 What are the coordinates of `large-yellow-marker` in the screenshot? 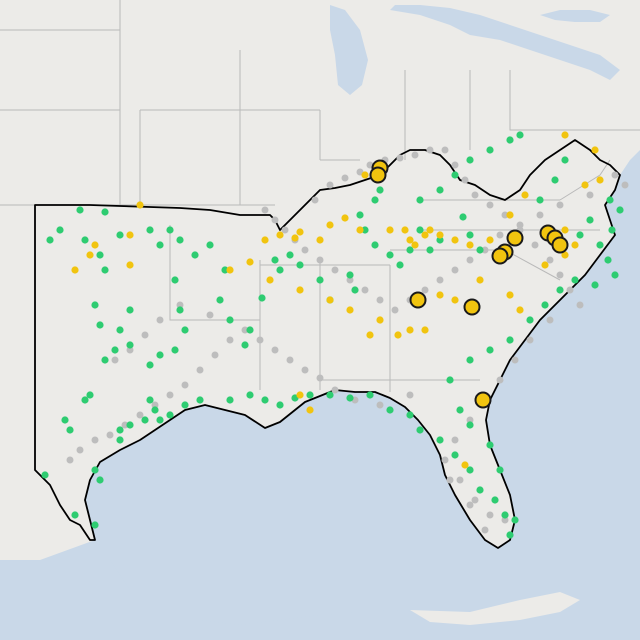 It's located at (472, 307).